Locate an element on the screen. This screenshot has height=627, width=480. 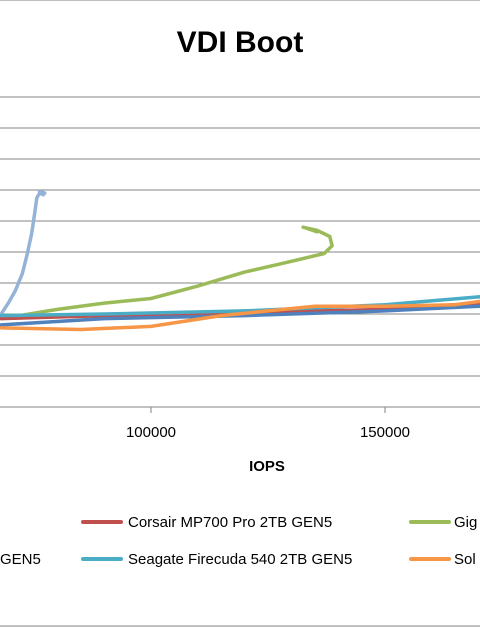
legend-label: GEN5 is located at coordinates (20, 559).